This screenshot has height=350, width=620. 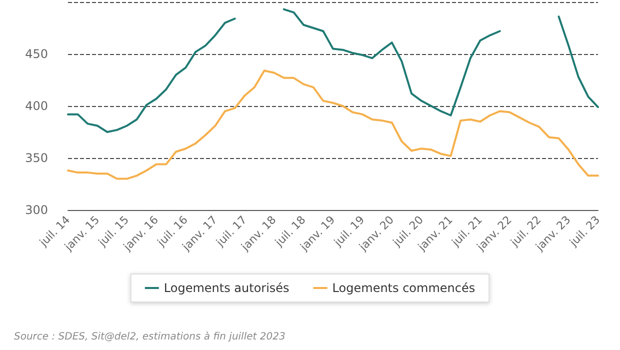 What do you see at coordinates (404, 288) in the screenshot?
I see `legend-label: Logements commencés` at bounding box center [404, 288].